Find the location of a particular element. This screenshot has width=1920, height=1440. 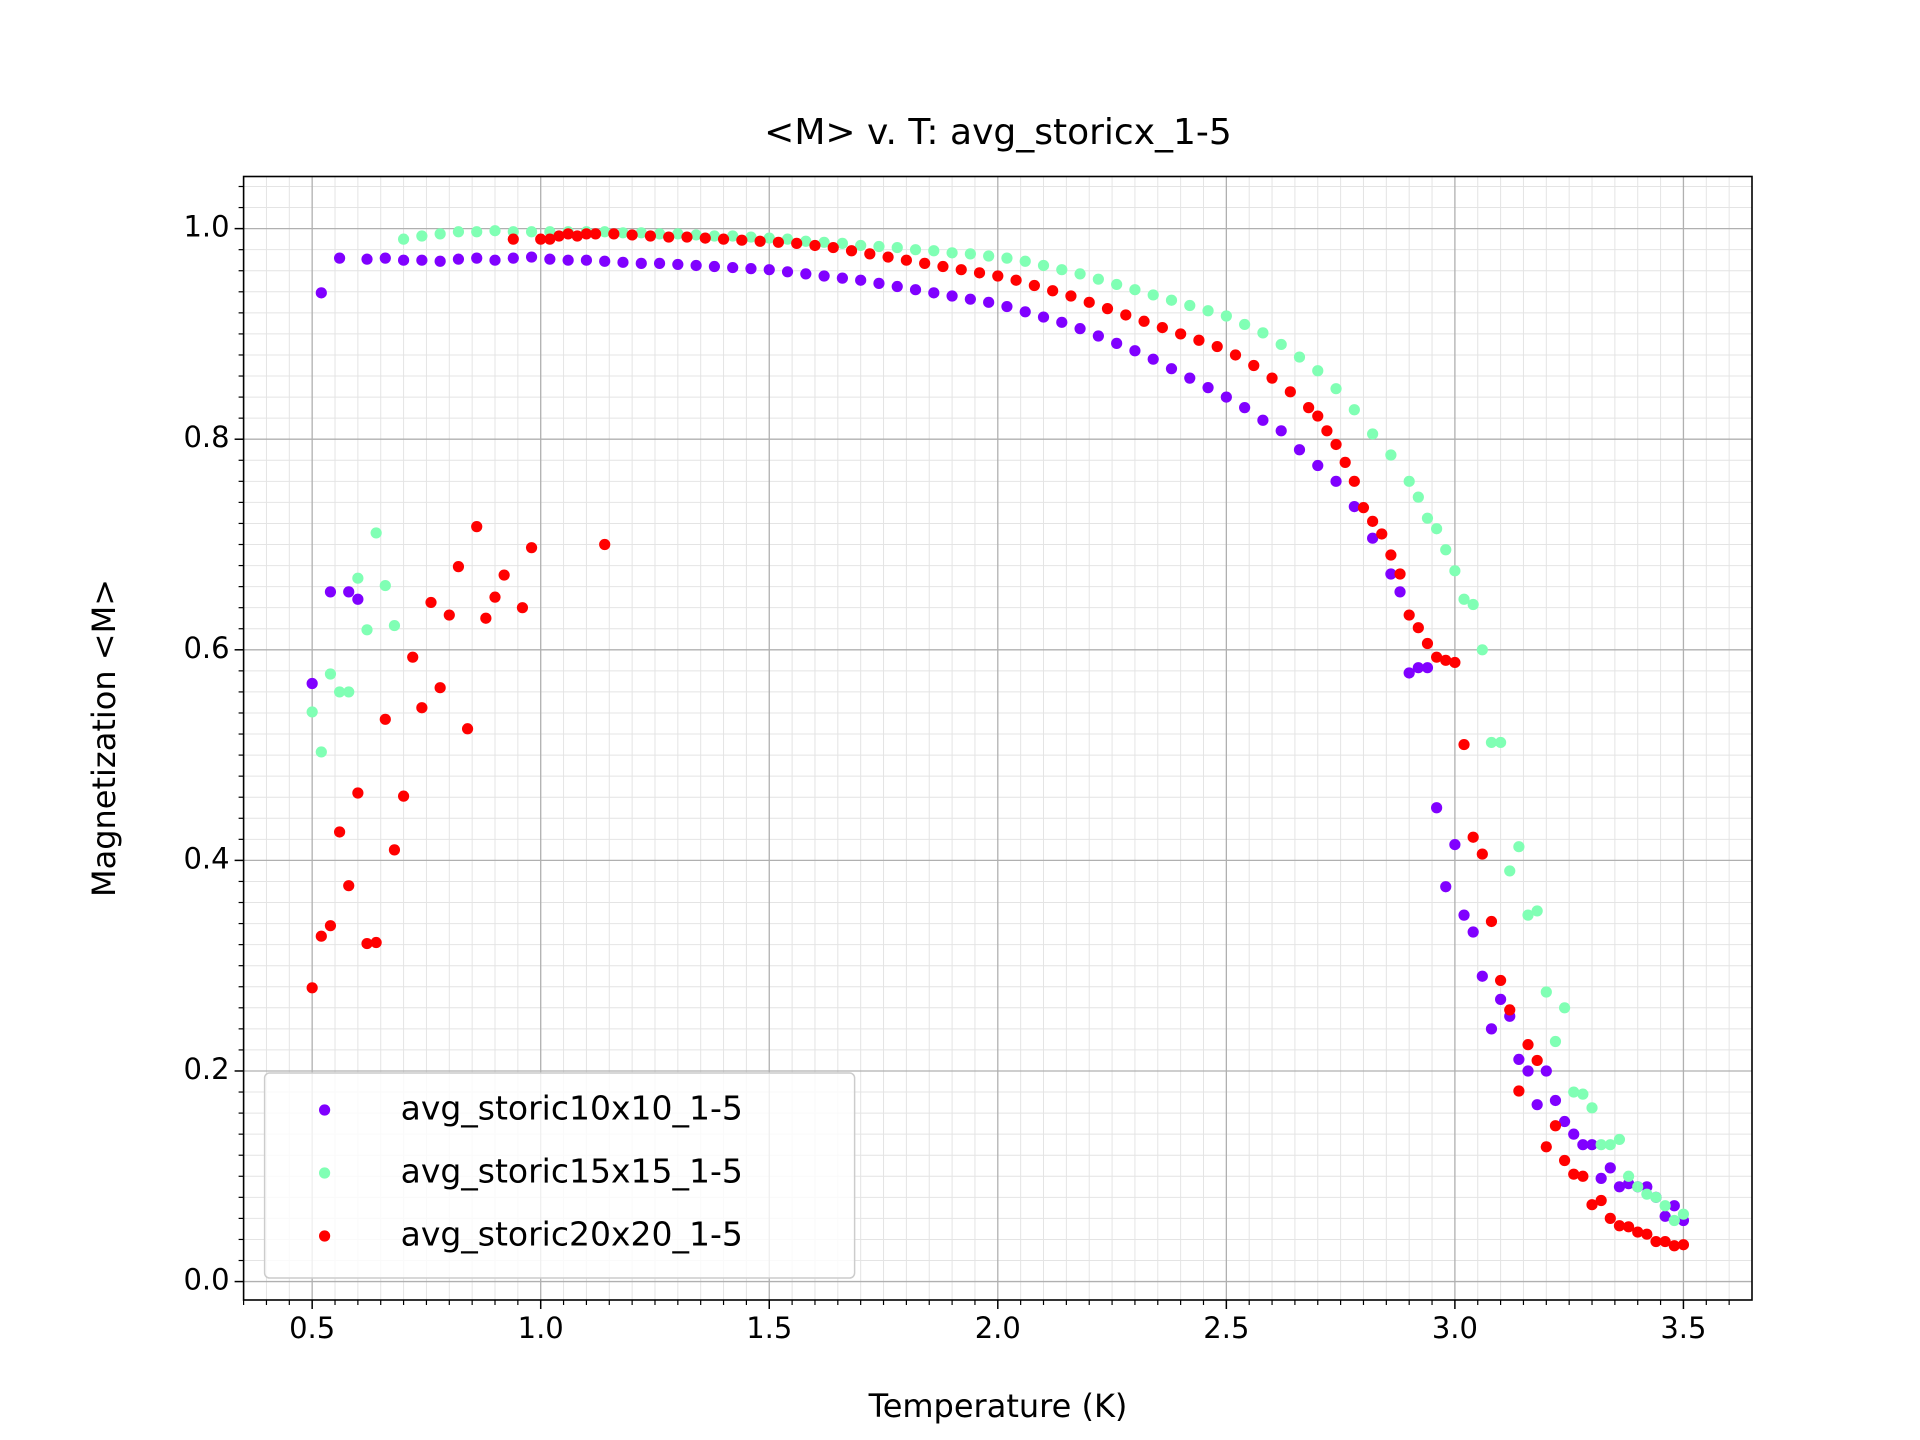

x-tick-label: 3.0 is located at coordinates (1455, 1328).